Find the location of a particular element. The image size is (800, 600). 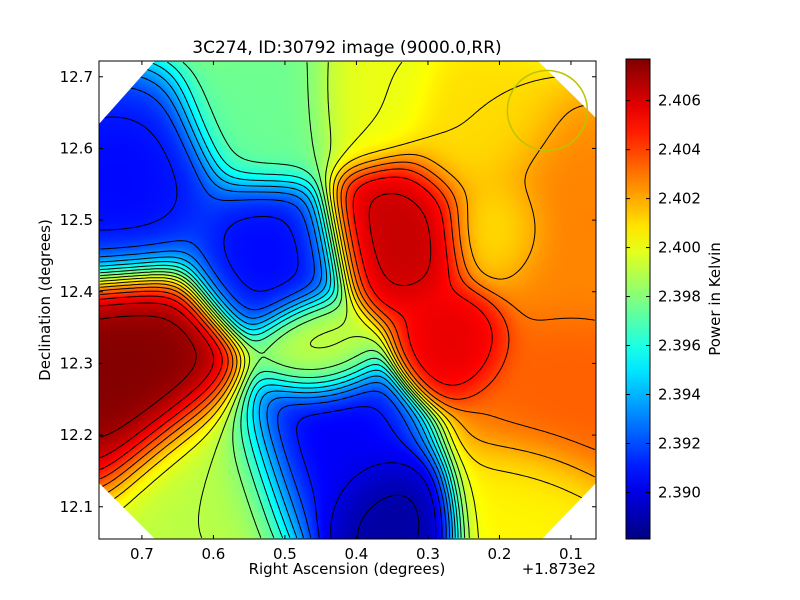

colorbar-tick-label: 2.396 is located at coordinates (679, 346).